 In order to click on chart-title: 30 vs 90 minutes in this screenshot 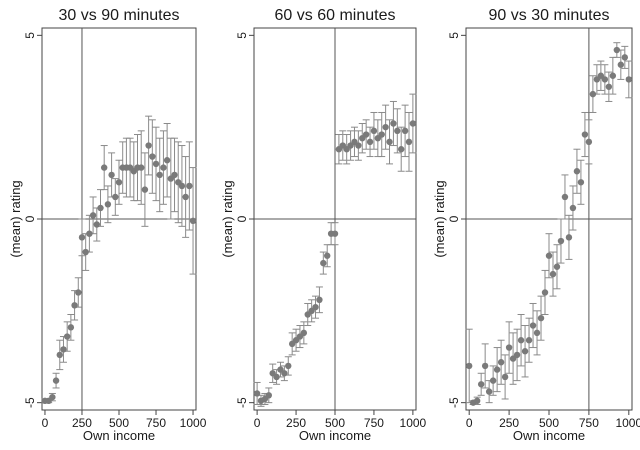, I will do `click(119, 15)`.